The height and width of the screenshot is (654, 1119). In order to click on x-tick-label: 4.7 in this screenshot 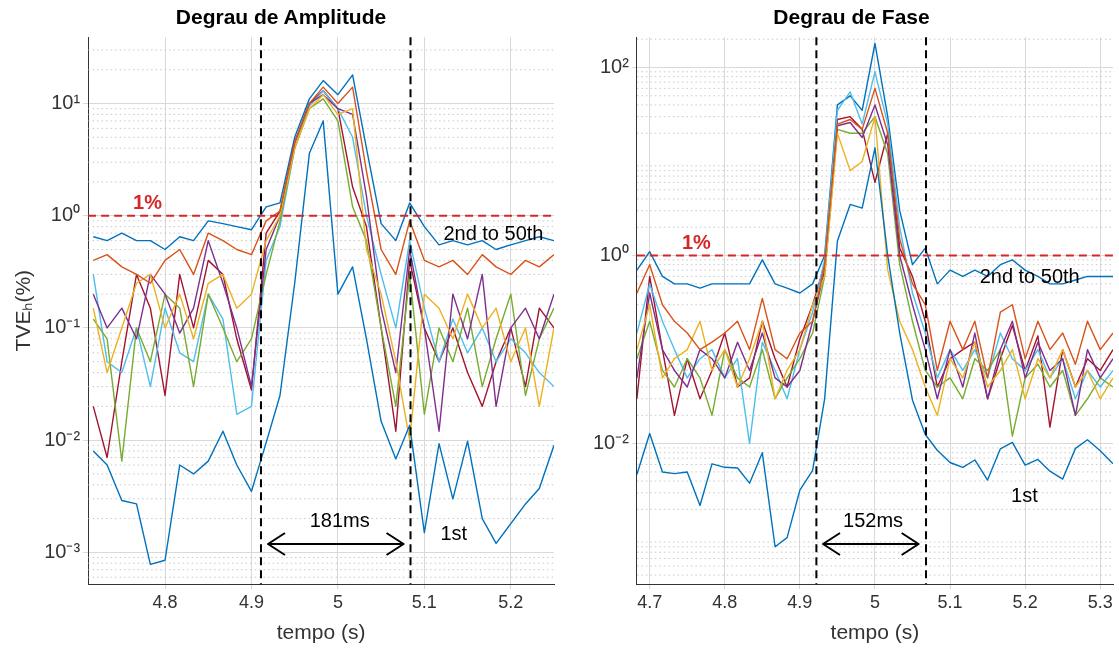, I will do `click(650, 601)`.